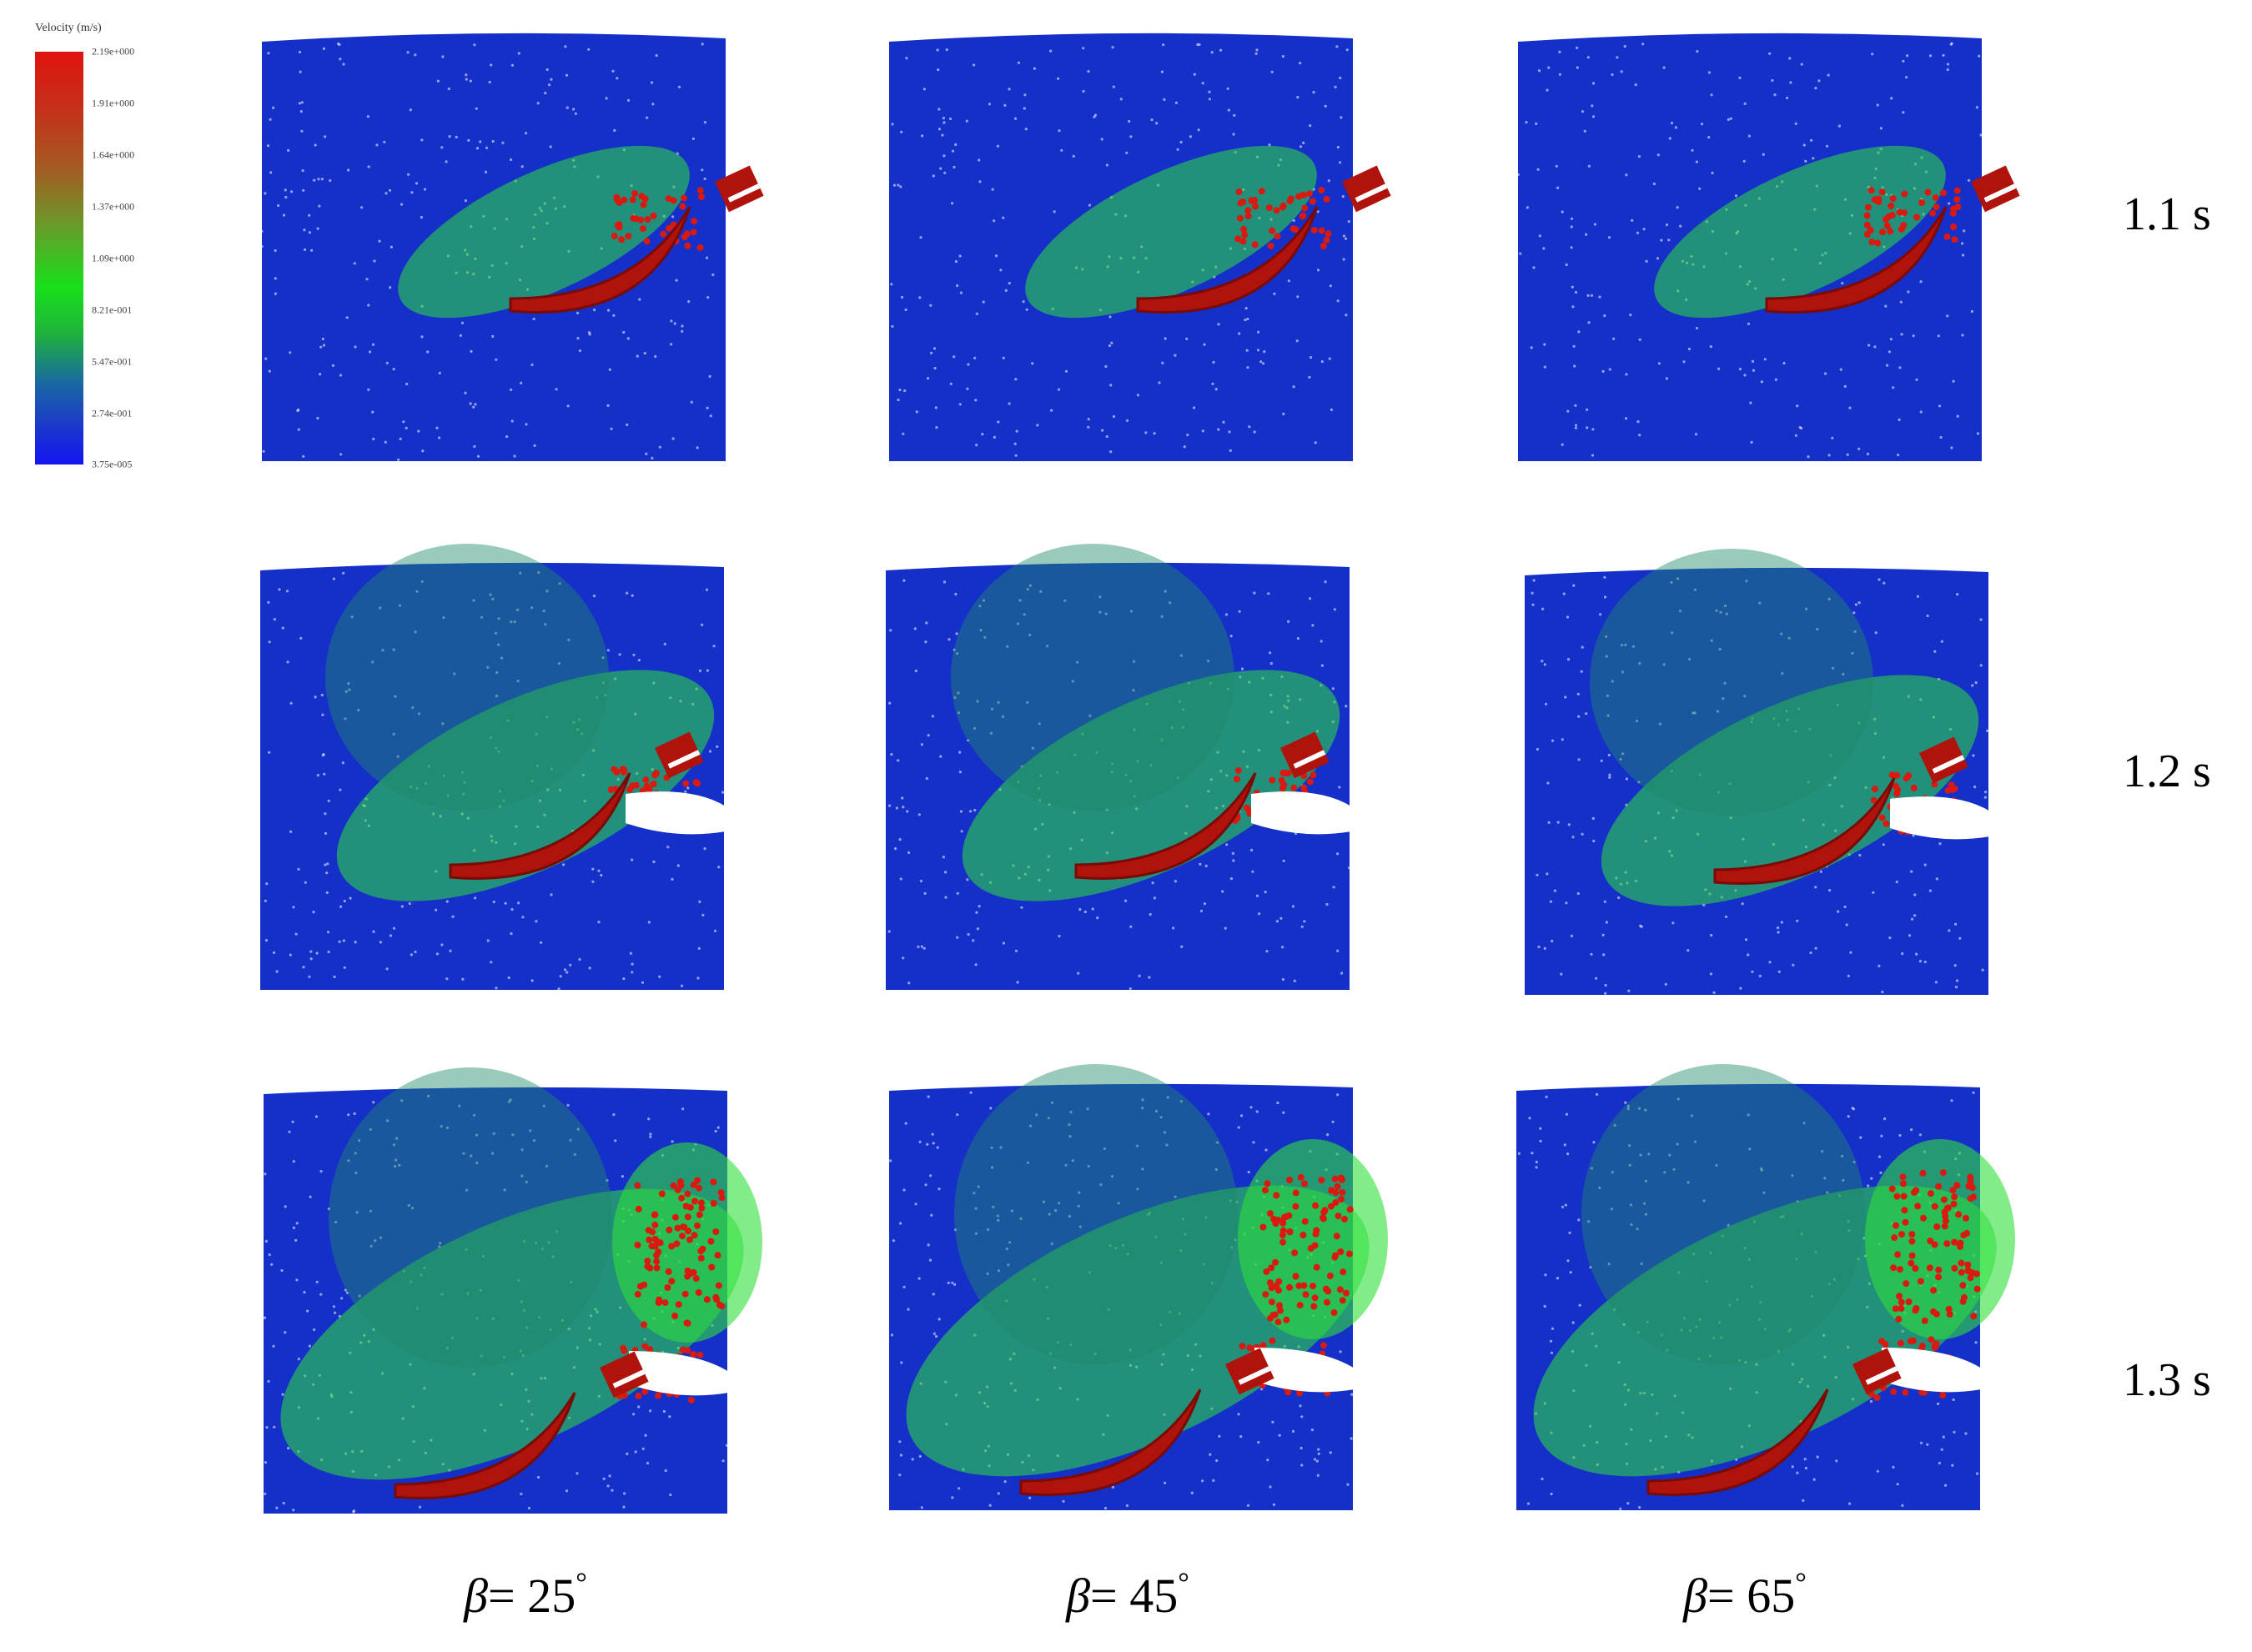 This screenshot has width=2252, height=1652. I want to click on soil-cavity, so click(679, 1373).